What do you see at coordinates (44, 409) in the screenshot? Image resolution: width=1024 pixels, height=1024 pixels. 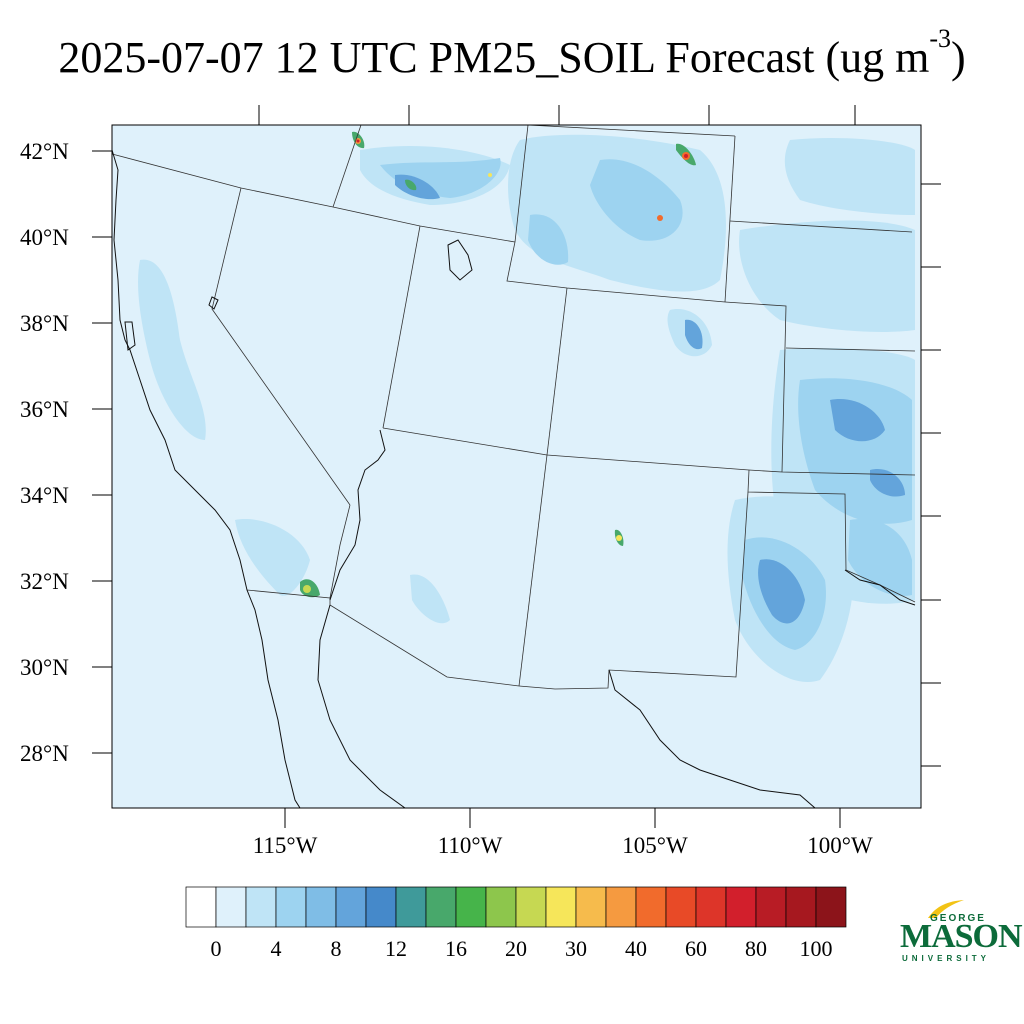 I see `lat-label: 36°N` at bounding box center [44, 409].